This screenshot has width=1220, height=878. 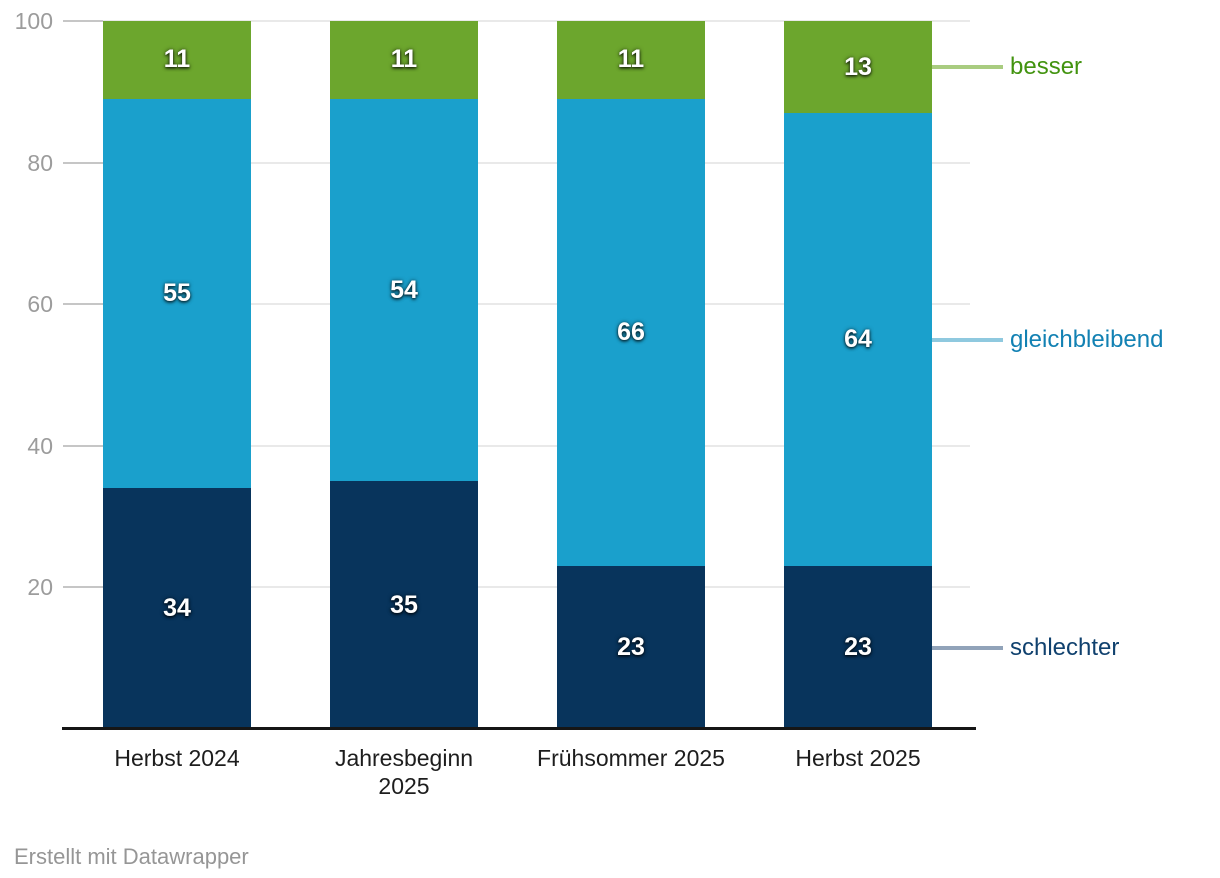 I want to click on legend-connector-gleichbleibend, so click(x=967, y=339).